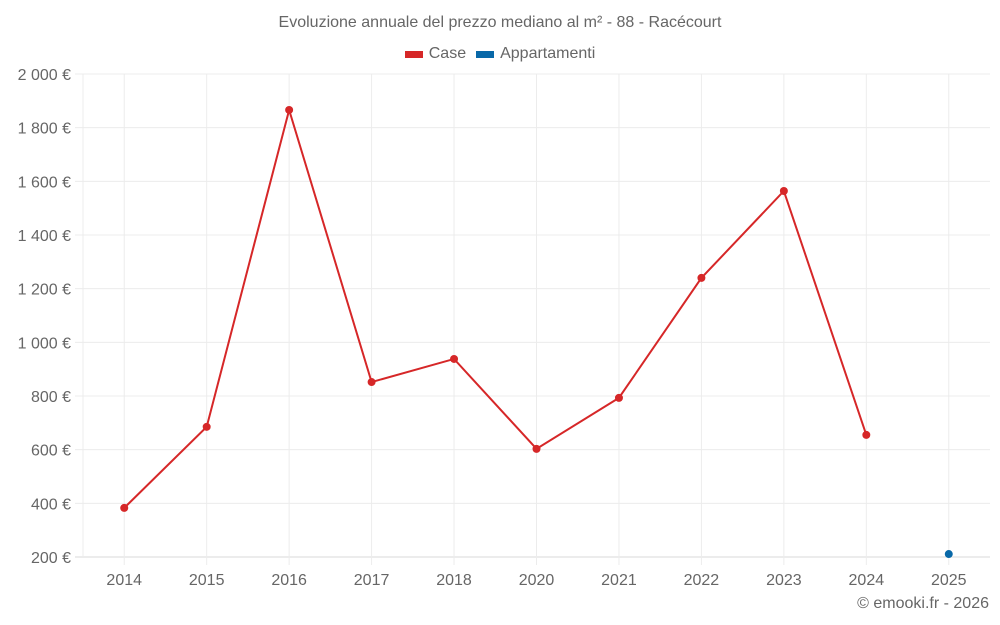 The image size is (1000, 625). What do you see at coordinates (51, 504) in the screenshot?
I see `y-tick-label: 400 €` at bounding box center [51, 504].